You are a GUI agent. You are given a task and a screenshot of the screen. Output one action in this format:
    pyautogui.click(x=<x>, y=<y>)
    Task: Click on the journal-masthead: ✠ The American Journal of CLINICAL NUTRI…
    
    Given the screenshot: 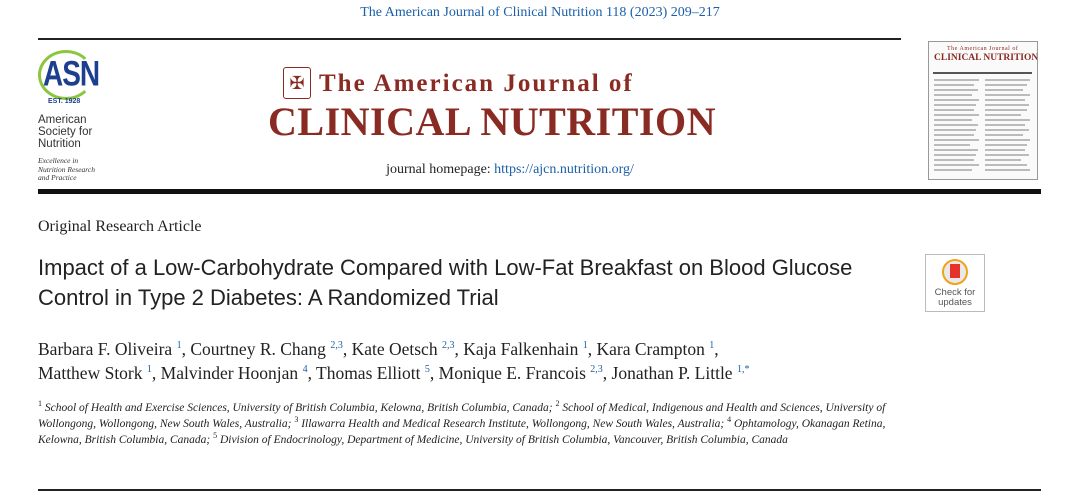 What is the action you would take?
    pyautogui.click(x=515, y=118)
    